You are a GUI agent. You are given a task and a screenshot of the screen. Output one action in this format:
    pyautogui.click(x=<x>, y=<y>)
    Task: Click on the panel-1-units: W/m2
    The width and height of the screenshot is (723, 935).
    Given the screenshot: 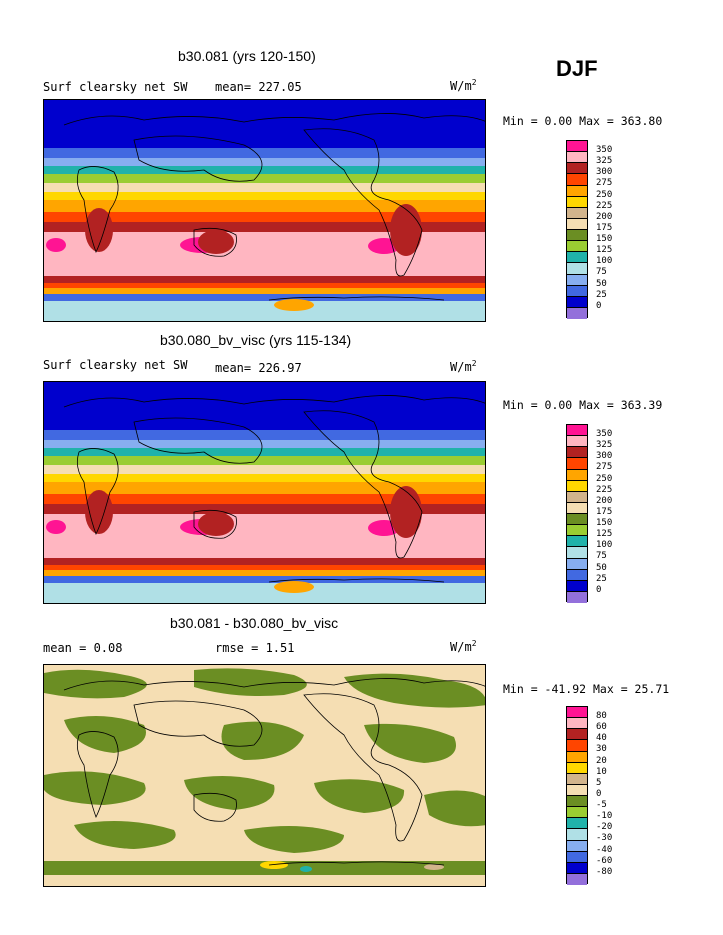 What is the action you would take?
    pyautogui.click(x=463, y=85)
    